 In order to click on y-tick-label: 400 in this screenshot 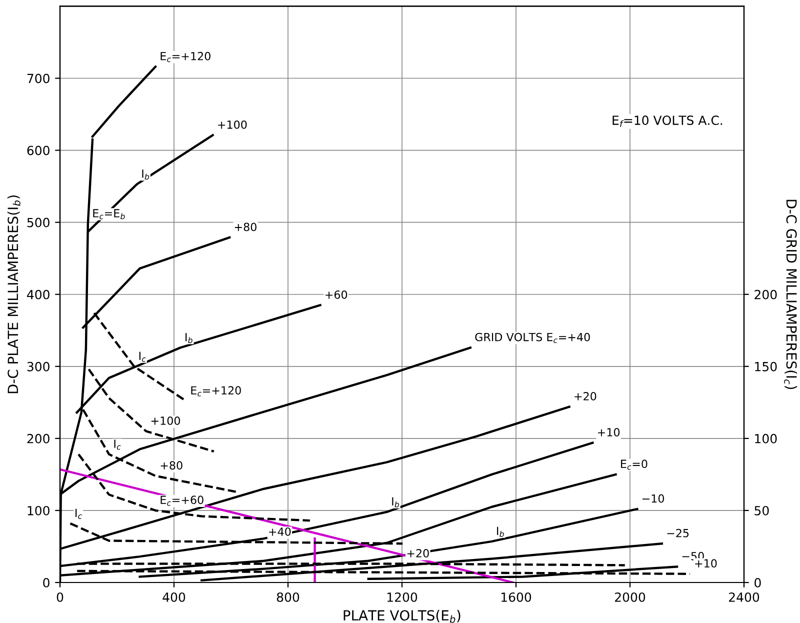, I will do `click(38, 295)`.